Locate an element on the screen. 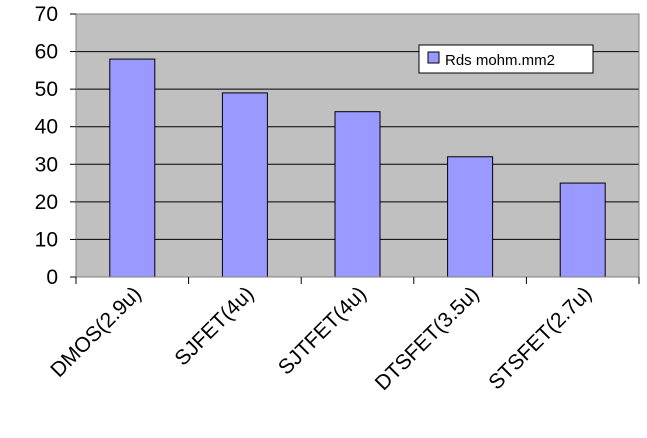 The height and width of the screenshot is (438, 647). legend: Rds mohm.mm2 is located at coordinates (506, 59).